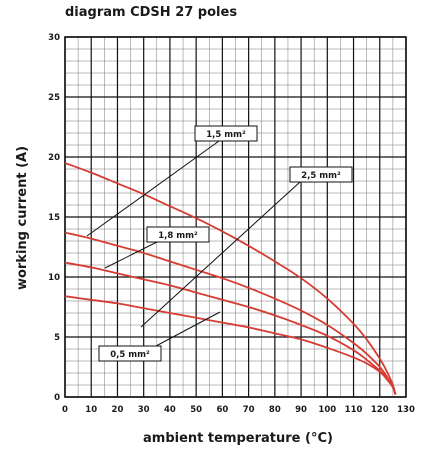 The width and height of the screenshot is (433, 452). I want to click on series-label-4: 0,5 mm², so click(130, 355).